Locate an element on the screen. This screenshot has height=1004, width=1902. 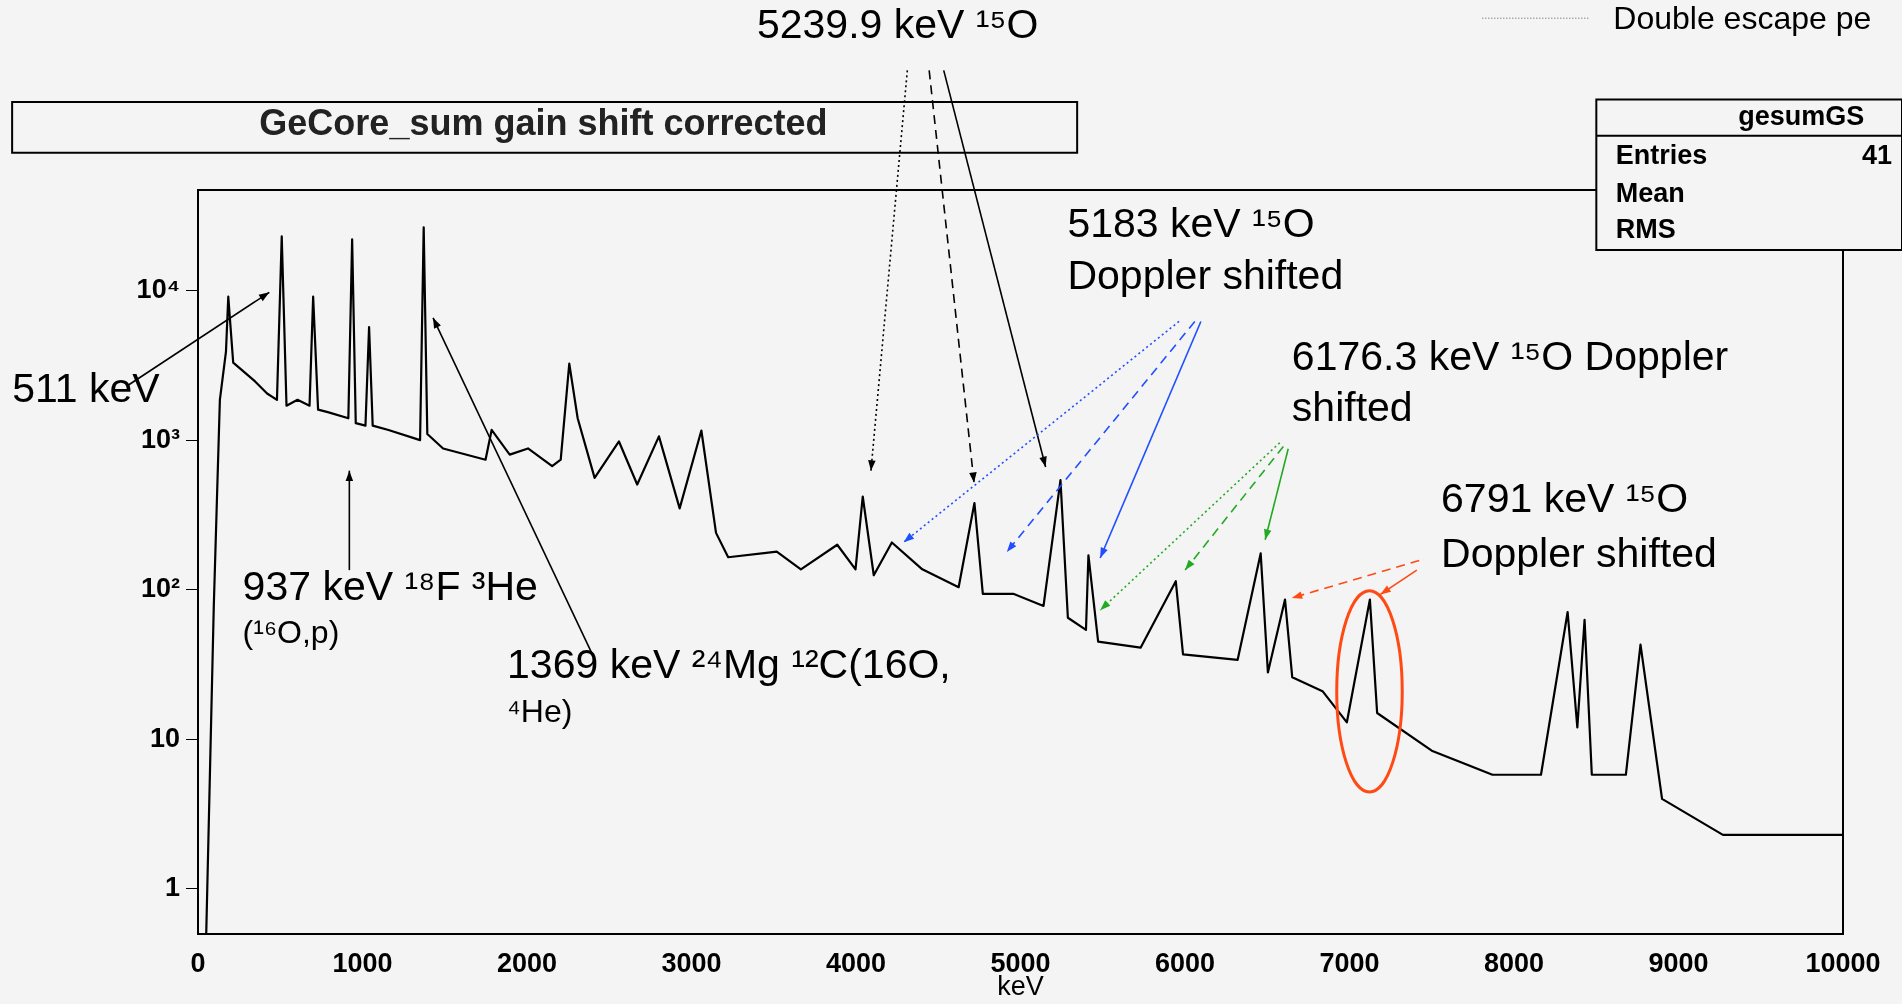
text: Double escape pe is located at coordinates (1742, 18).